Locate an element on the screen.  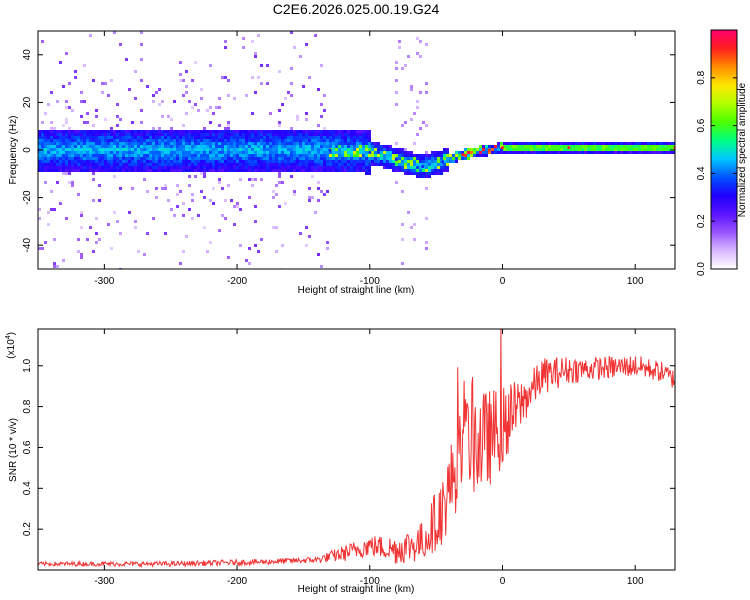
snr-multiplier: (x104) is located at coordinates (11, 345).